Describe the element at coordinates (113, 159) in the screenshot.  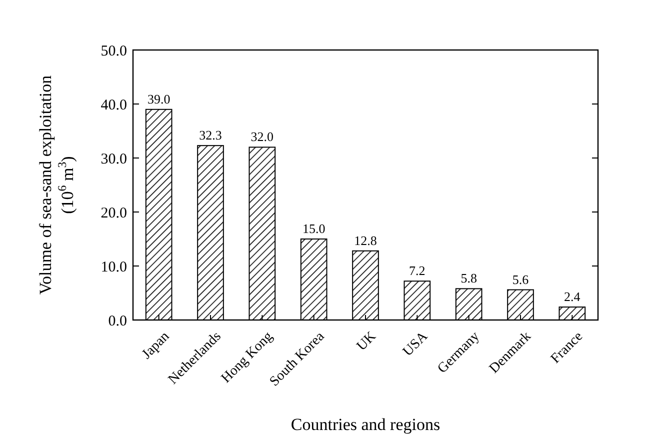
I see `y-tick-label: 30.0` at that location.